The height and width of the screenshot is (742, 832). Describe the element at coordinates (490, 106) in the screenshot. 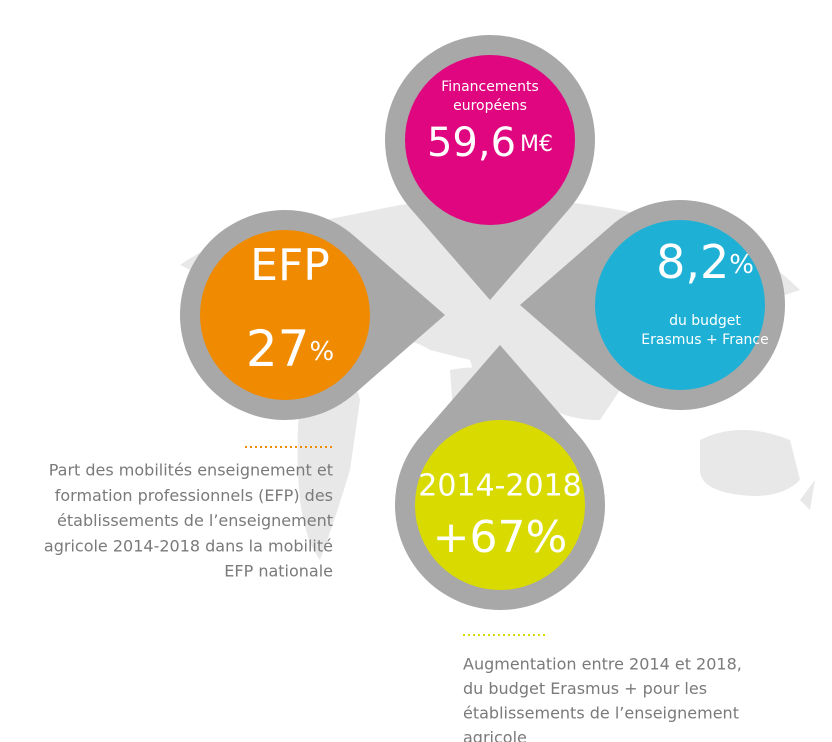

I see `pin-title: européens` at that location.